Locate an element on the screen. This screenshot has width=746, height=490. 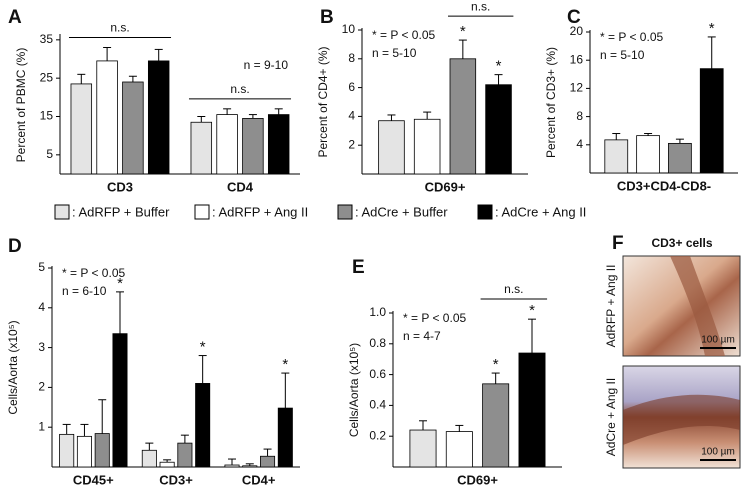
y-tick-label: 6 is located at coordinates (351, 87).